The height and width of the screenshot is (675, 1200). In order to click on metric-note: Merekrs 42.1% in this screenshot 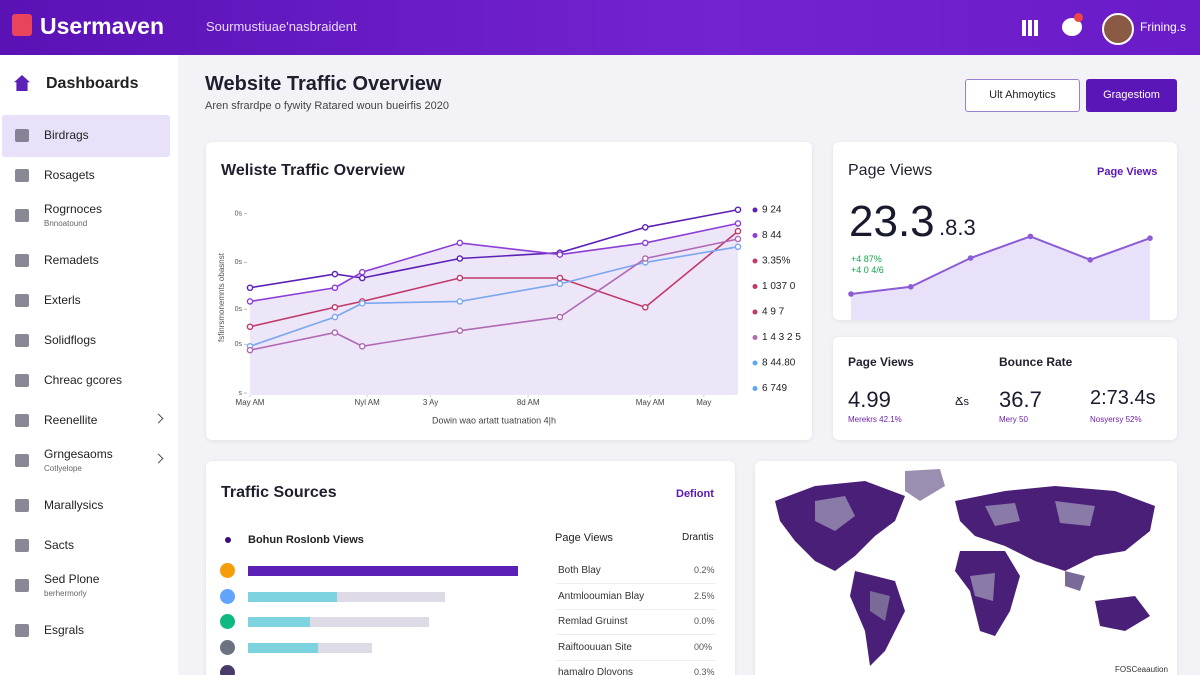, I will do `click(875, 419)`.